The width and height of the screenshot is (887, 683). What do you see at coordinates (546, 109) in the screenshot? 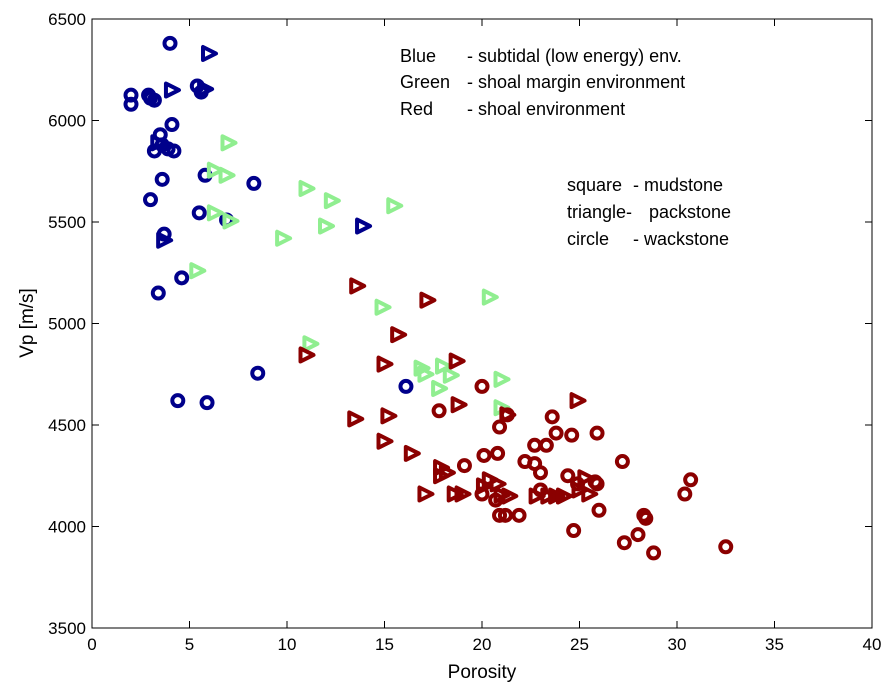
I see `env-text-red: - shoal environment` at bounding box center [546, 109].